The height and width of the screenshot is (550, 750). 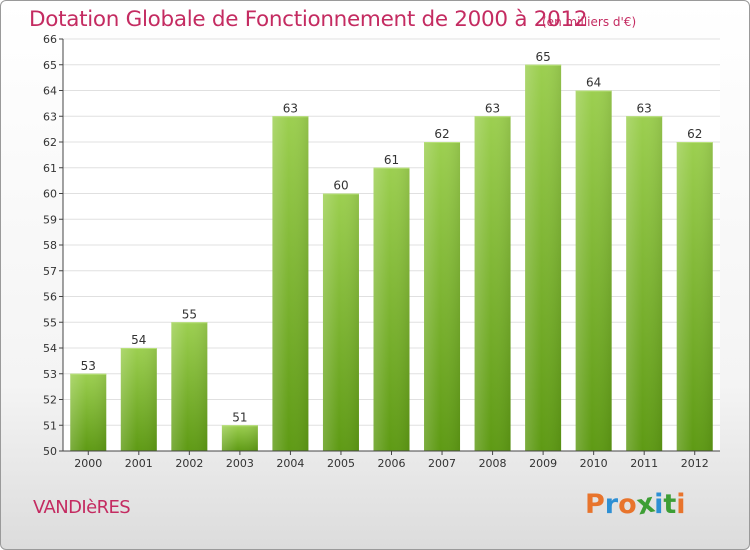 What do you see at coordinates (542, 57) in the screenshot?
I see `data-label: 65` at bounding box center [542, 57].